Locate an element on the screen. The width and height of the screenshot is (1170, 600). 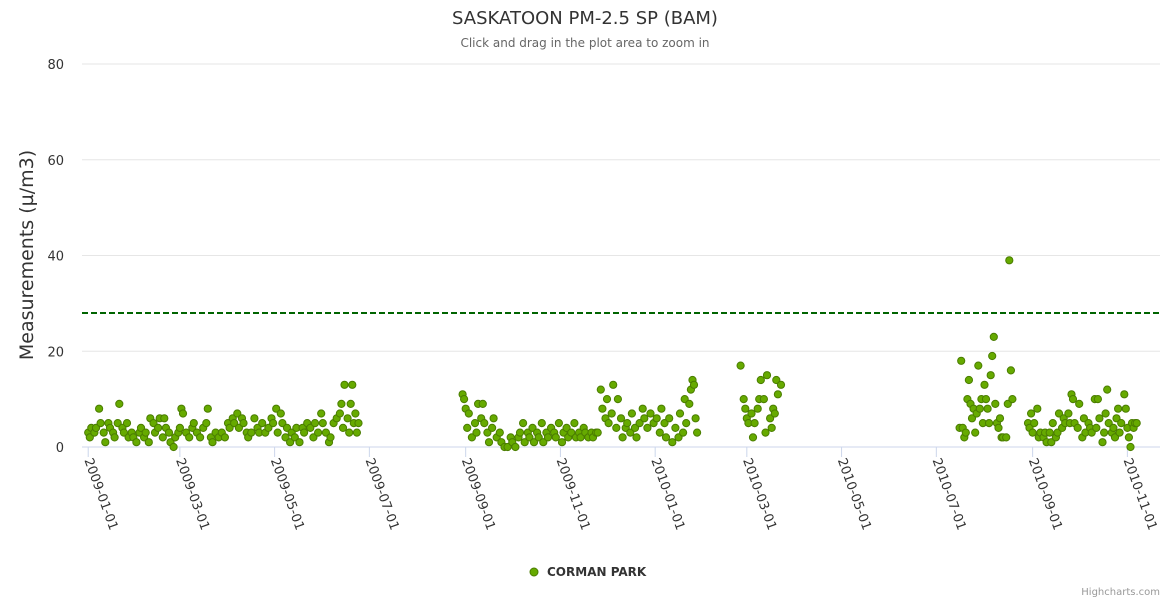
credits-link: Highcharts.com is located at coordinates (1120, 592).